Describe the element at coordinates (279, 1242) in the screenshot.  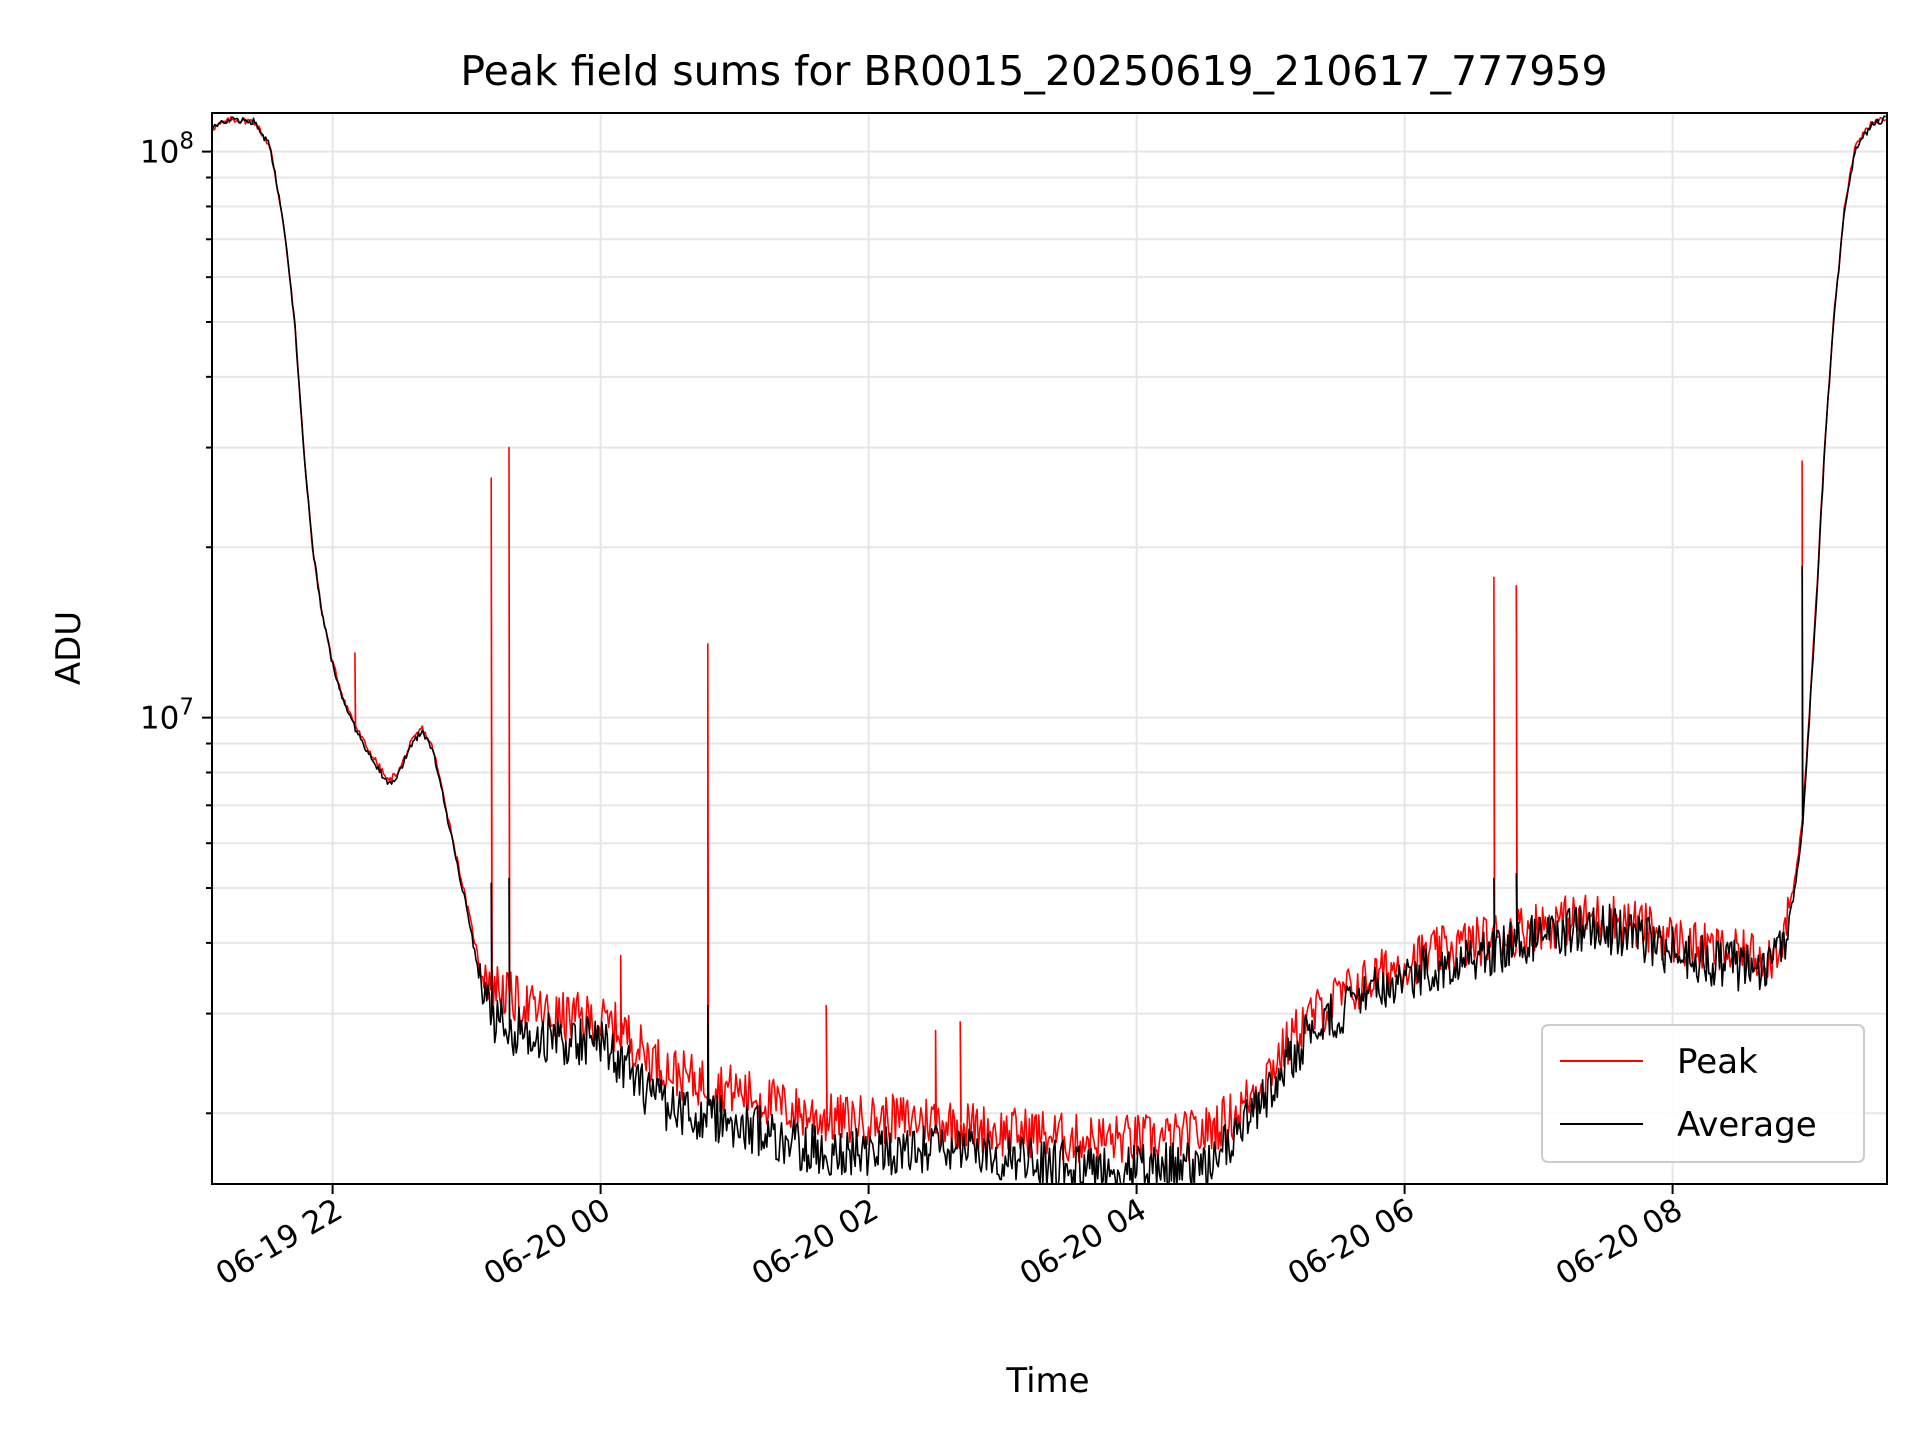
I see `x-tick-label: 06-19 22` at that location.